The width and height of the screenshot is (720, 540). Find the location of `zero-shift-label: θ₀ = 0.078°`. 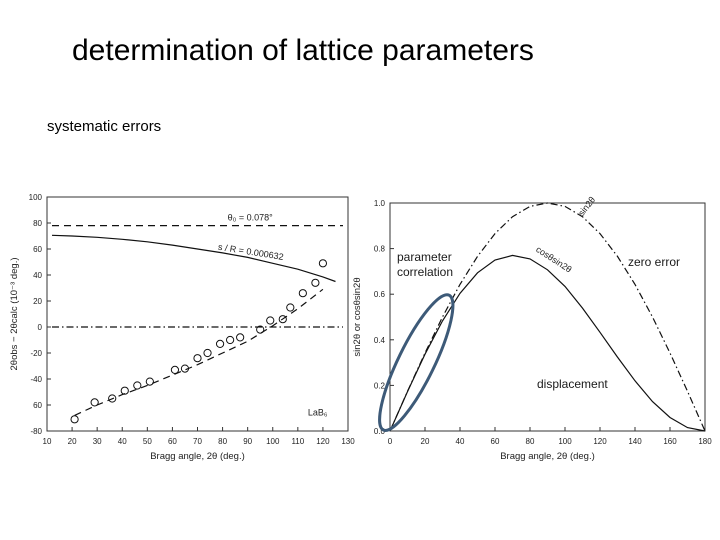

zero-shift-label: θ₀ = 0.078° is located at coordinates (251, 217).